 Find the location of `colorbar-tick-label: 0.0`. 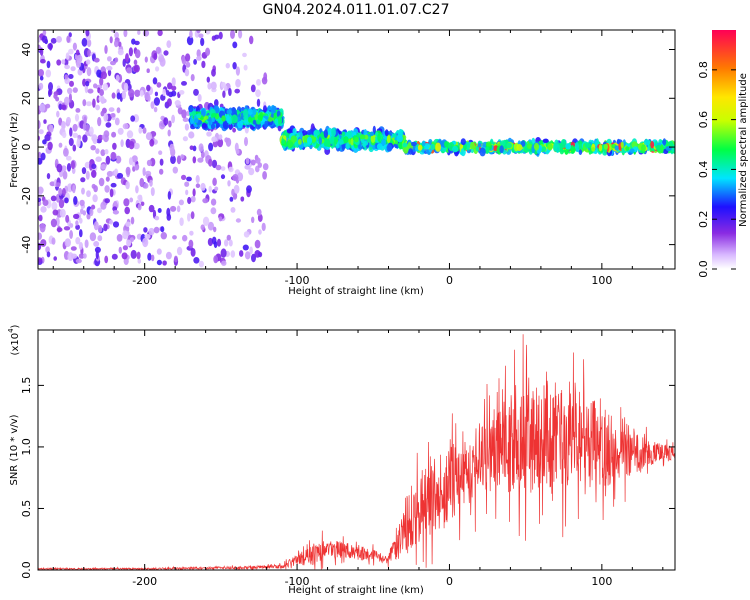

colorbar-tick-label: 0.0 is located at coordinates (703, 269).